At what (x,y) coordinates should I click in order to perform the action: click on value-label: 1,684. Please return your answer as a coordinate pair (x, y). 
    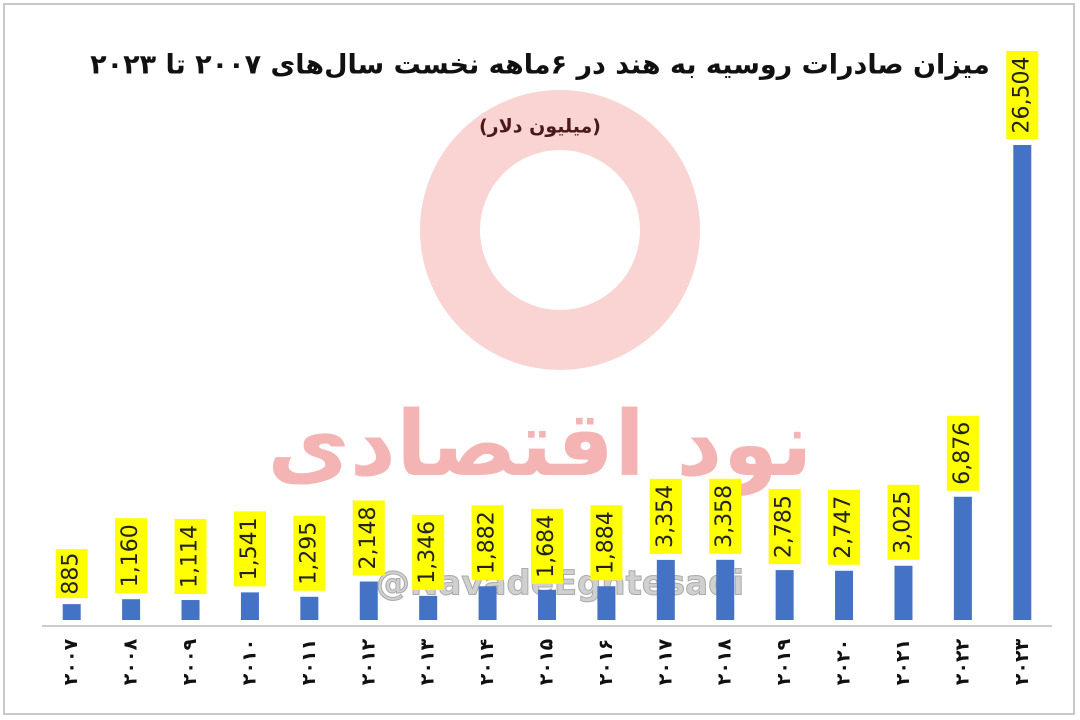
    Looking at the image, I should click on (546, 546).